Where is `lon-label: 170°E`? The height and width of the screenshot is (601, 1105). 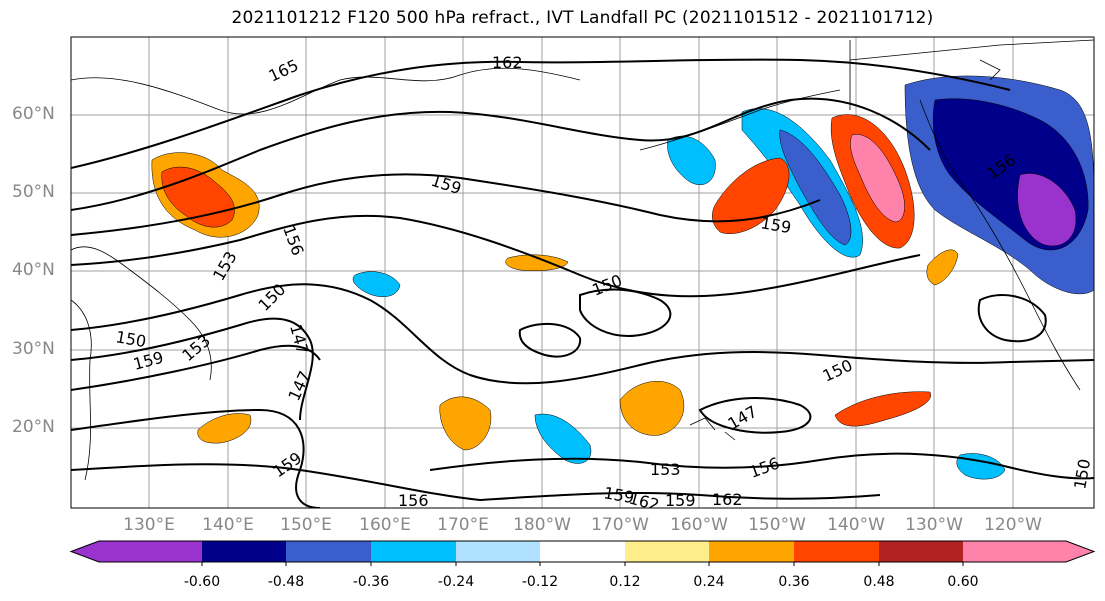
lon-label: 170°E is located at coordinates (463, 525).